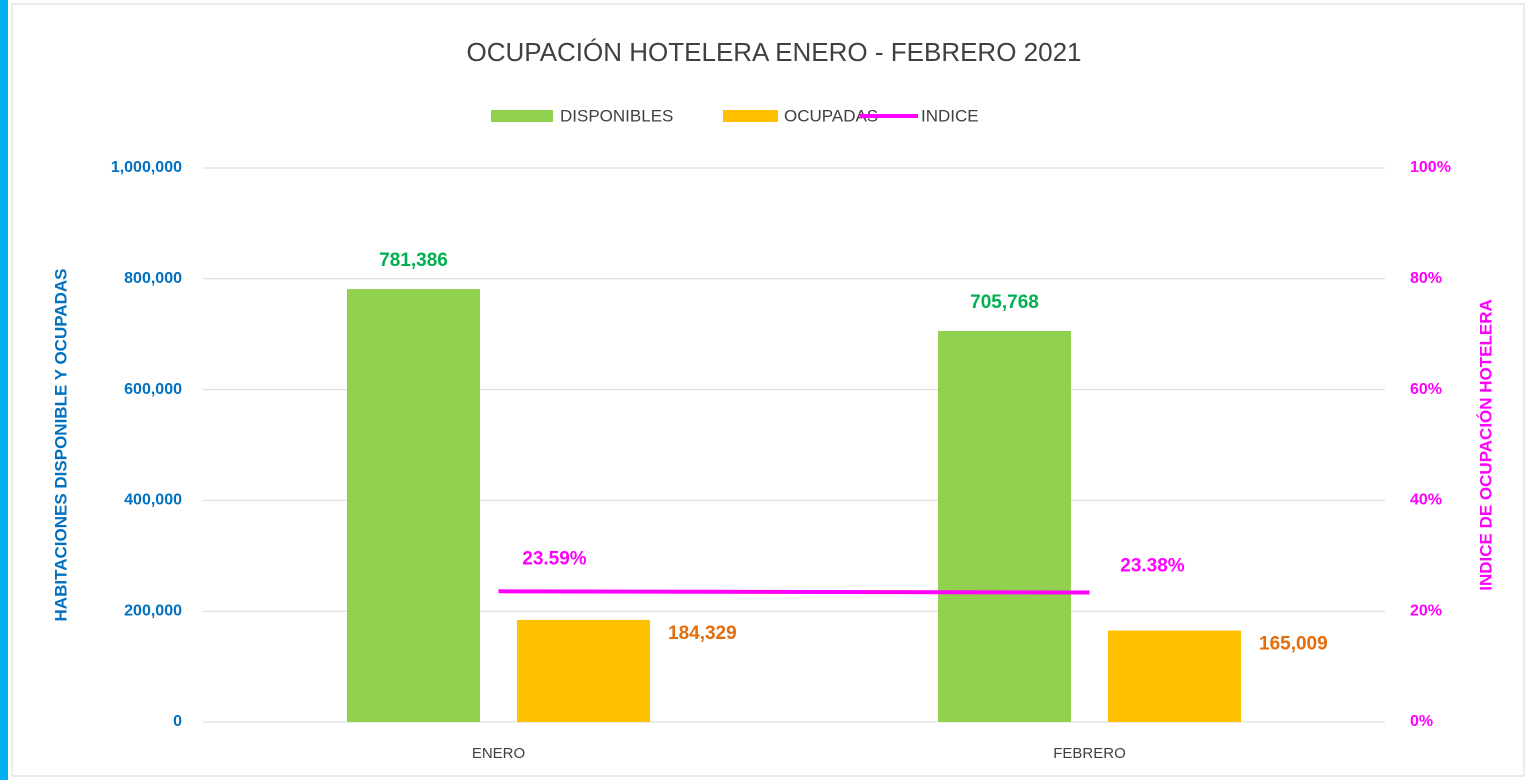  I want to click on data-label: 705,768, so click(1004, 302).